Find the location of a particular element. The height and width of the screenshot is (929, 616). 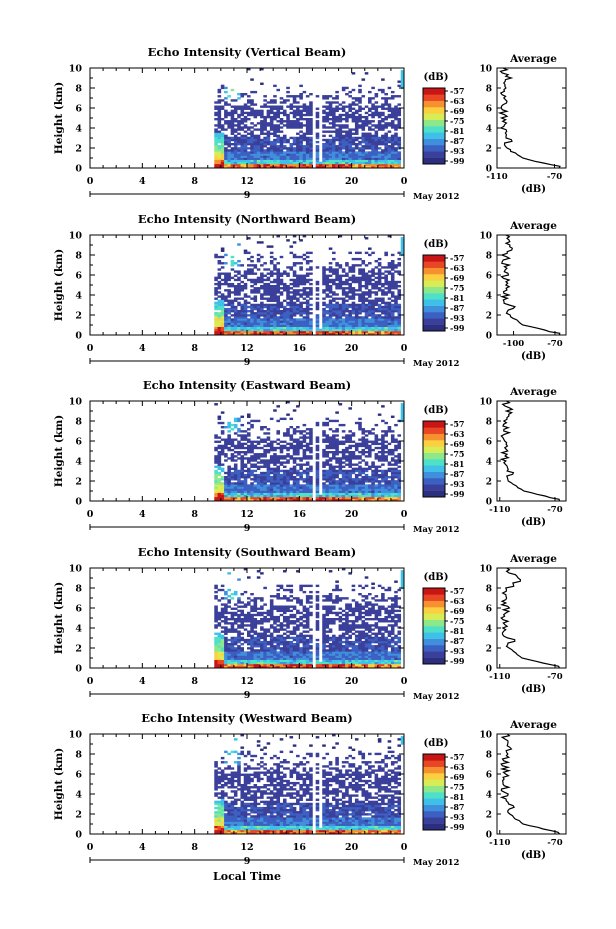

x-tick-label: 0 is located at coordinates (404, 514).